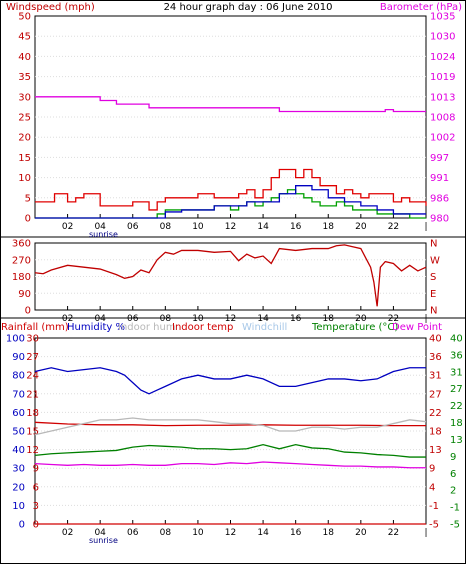 This screenshot has height=566, width=468. Describe the element at coordinates (230, 424) in the screenshot. I see `indoor_temp-line` at that location.